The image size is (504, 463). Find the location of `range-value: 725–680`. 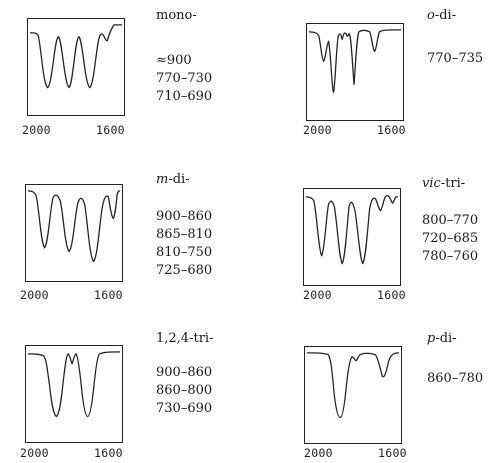

range-value: 725–680 is located at coordinates (184, 270).